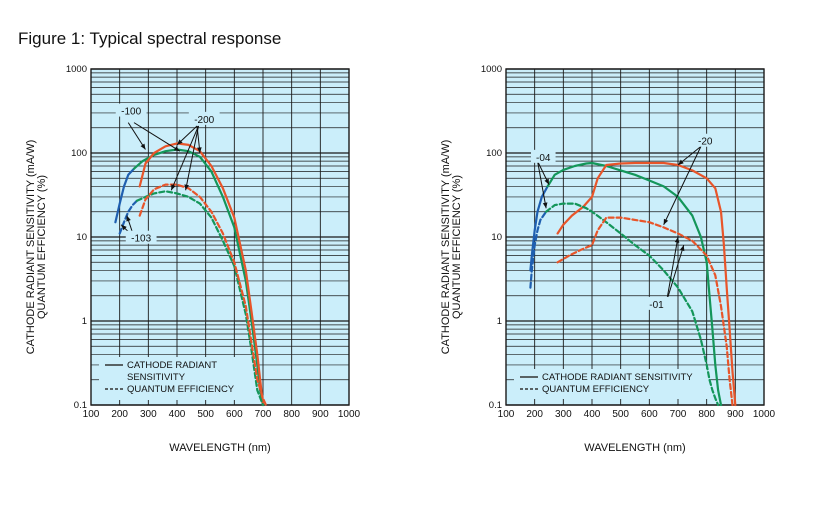  Describe the element at coordinates (617, 377) in the screenshot. I see `legend-solid-label: CATHODE RADIANT SENSITIVITY` at that location.